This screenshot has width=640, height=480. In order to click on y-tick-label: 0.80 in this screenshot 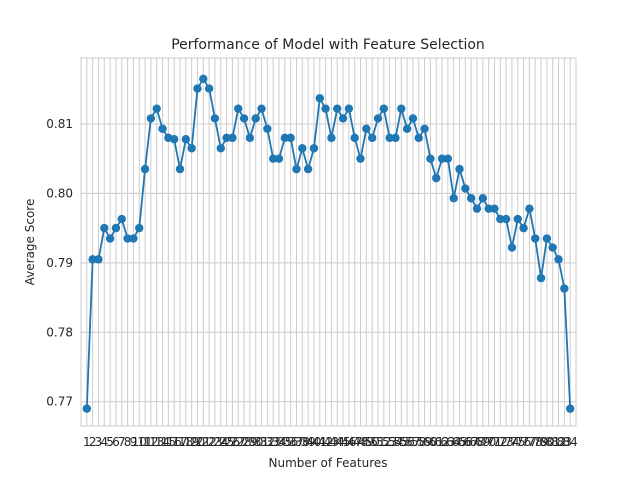, I will do `click(59, 193)`.